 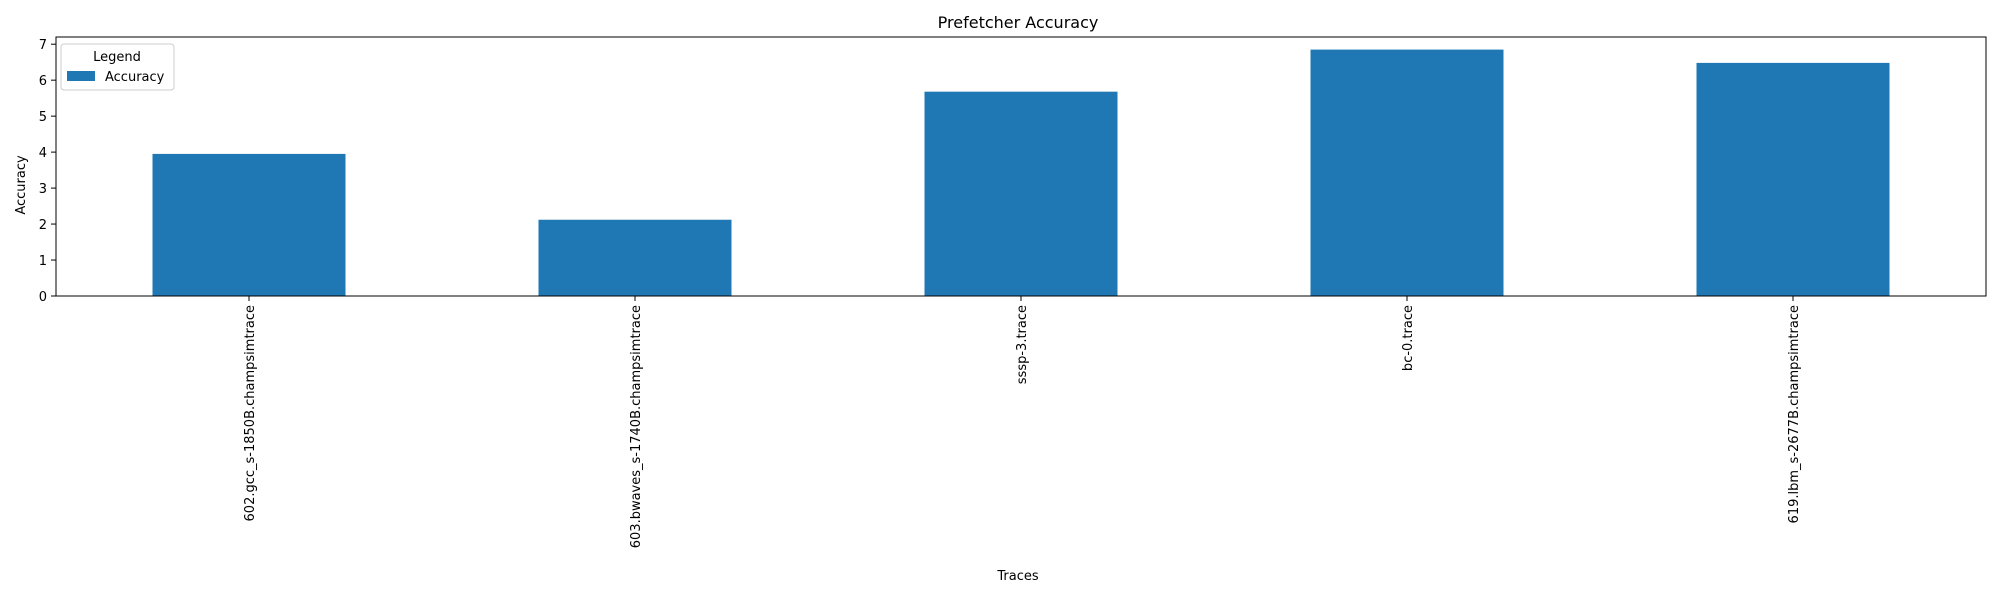 I want to click on y-tick-label: 5, so click(x=43, y=117).